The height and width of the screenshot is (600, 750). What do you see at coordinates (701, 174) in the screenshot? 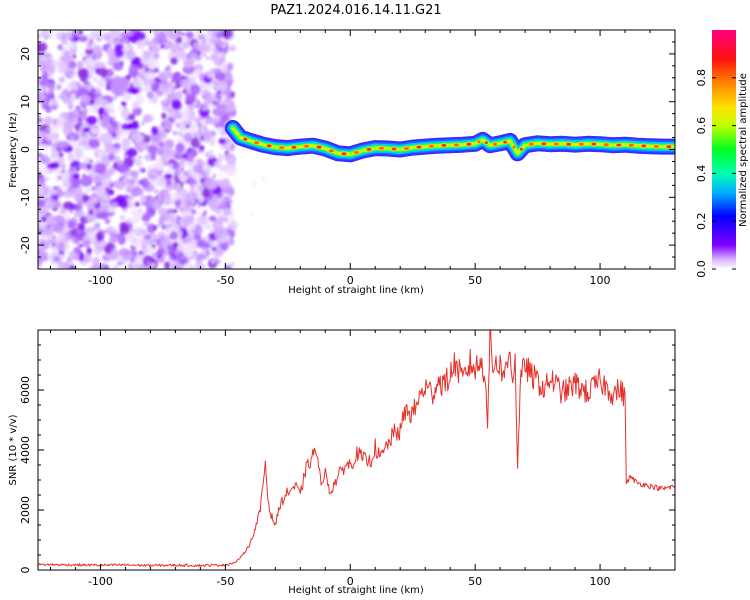
I see `colorbar-tick-label: 0.4` at bounding box center [701, 174].